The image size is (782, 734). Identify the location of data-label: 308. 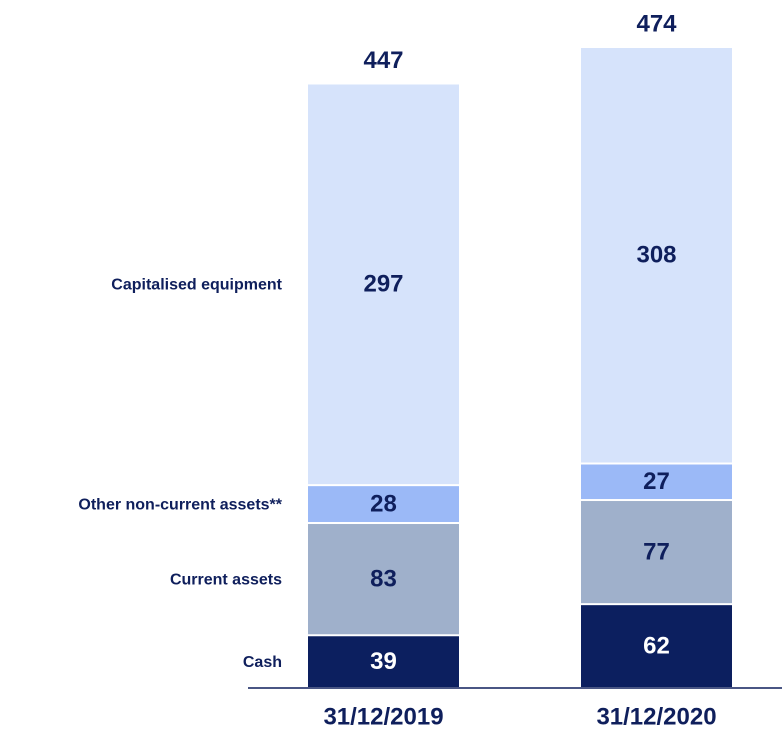
(656, 255).